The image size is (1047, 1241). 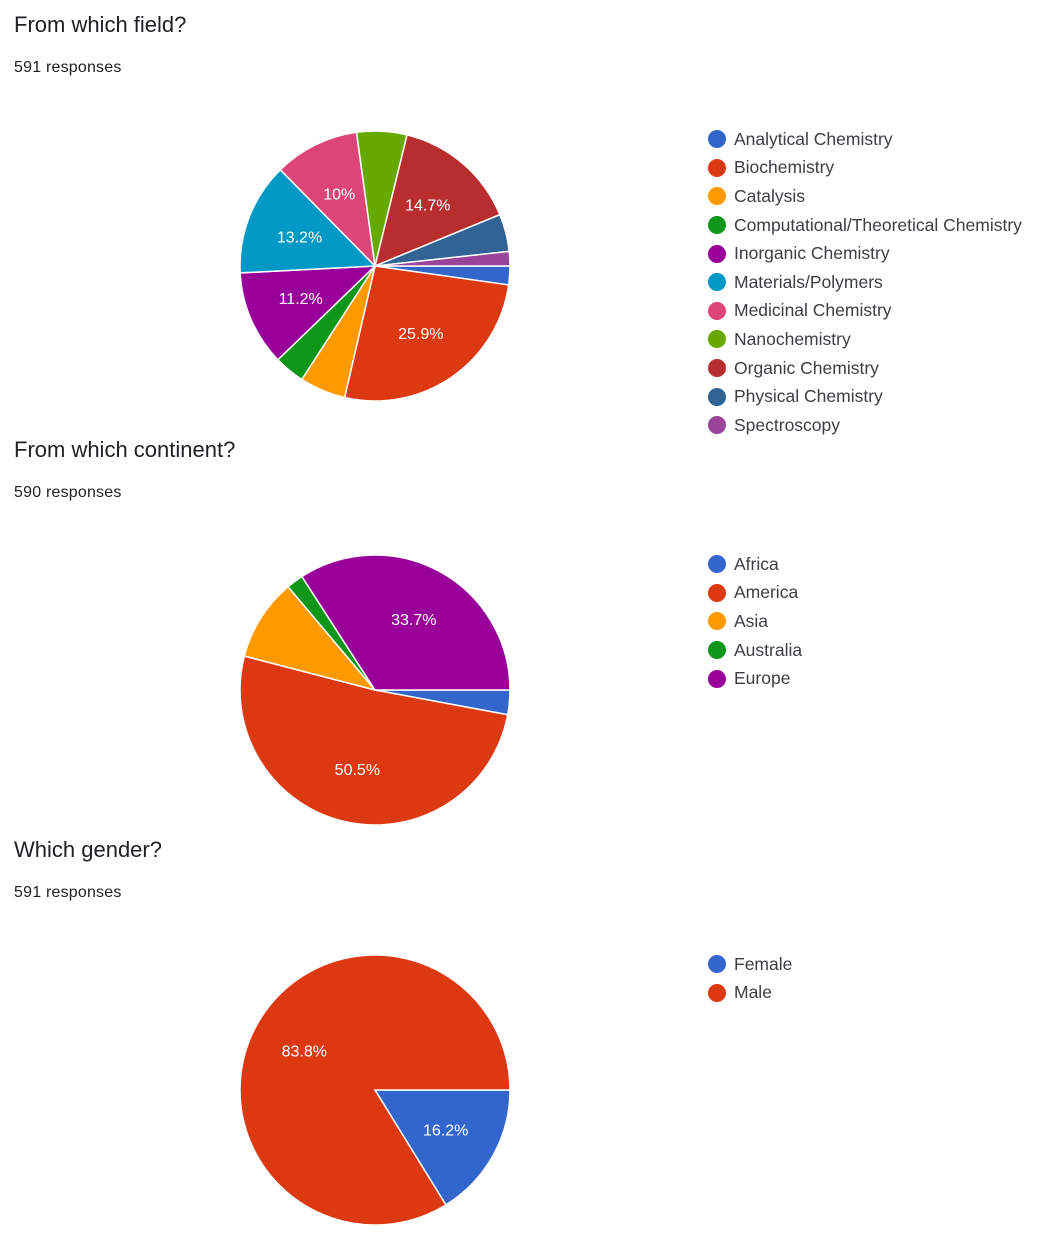 What do you see at coordinates (445, 1130) in the screenshot?
I see `slice-label-female: 16.2%` at bounding box center [445, 1130].